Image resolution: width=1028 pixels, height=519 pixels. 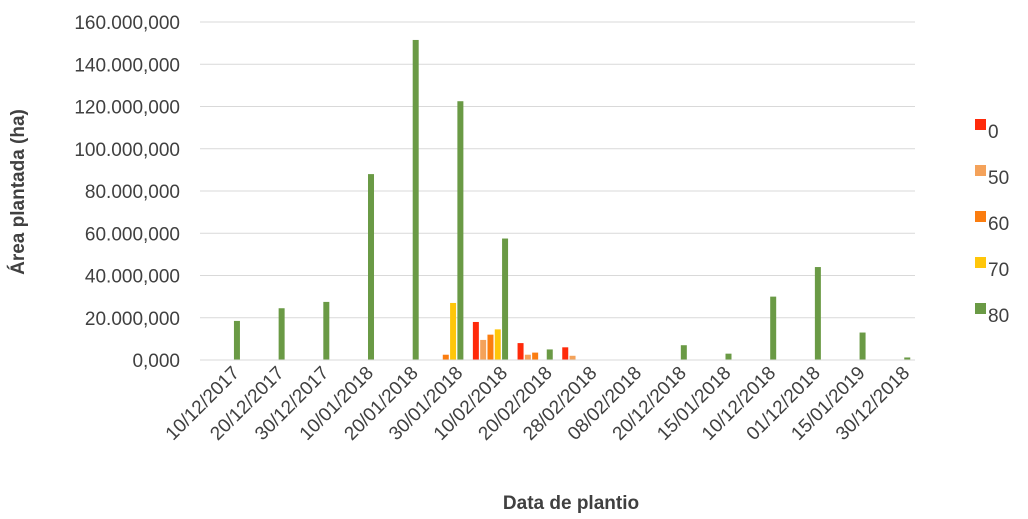 I want to click on bar-80-10-02-2018, so click(x=505, y=299).